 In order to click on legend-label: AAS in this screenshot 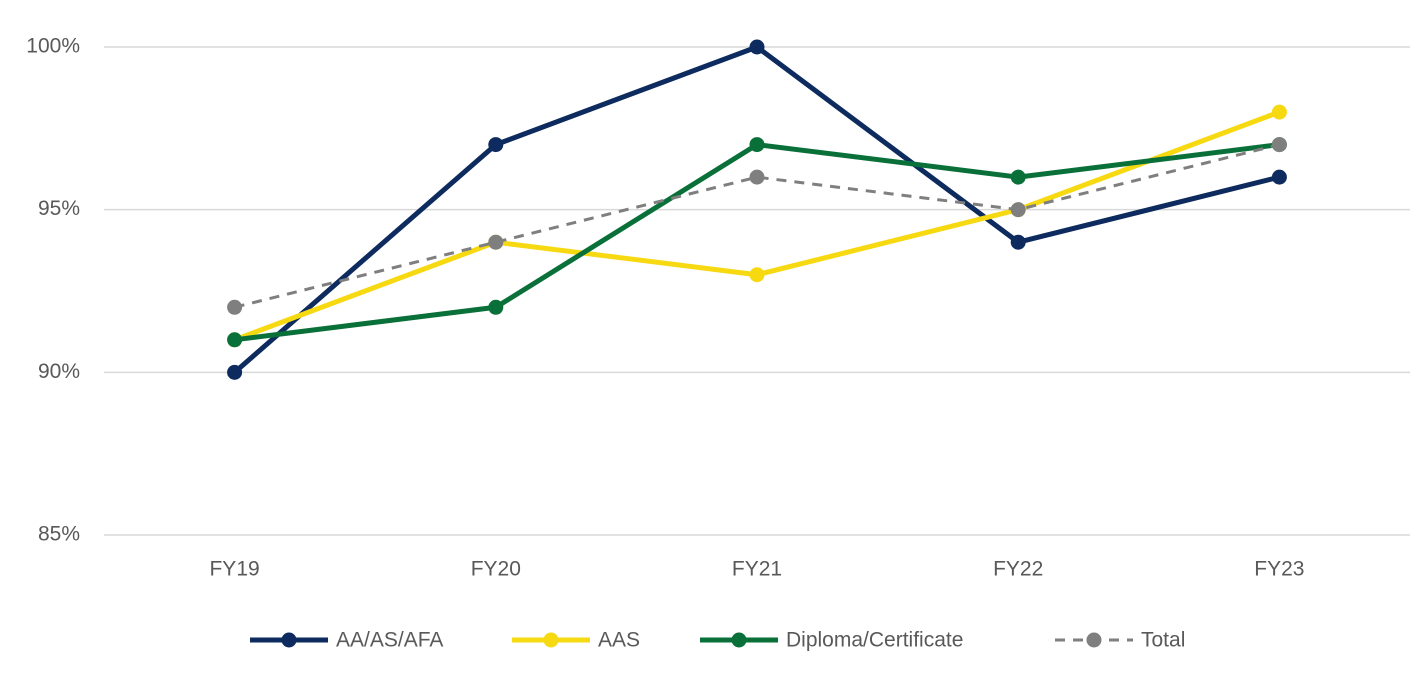, I will do `click(619, 640)`.